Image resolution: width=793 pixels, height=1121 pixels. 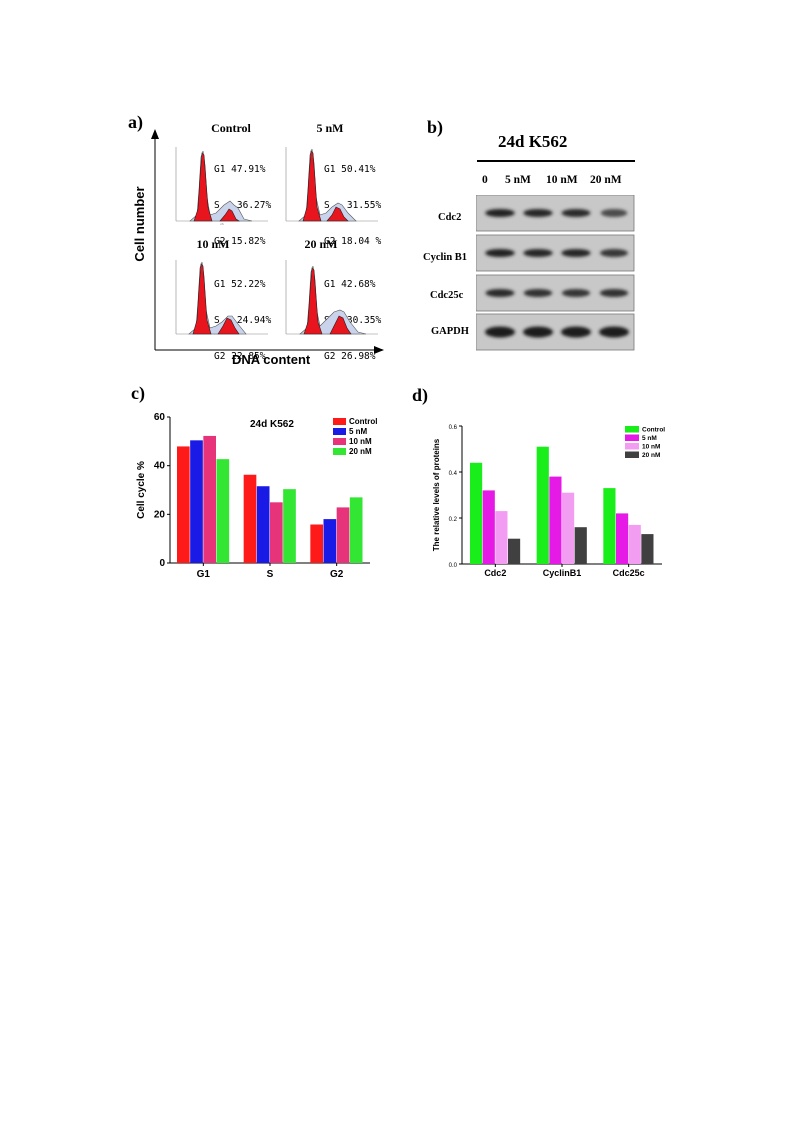 What do you see at coordinates (272, 424) in the screenshot?
I see `chart-title: 24d K562` at bounding box center [272, 424].